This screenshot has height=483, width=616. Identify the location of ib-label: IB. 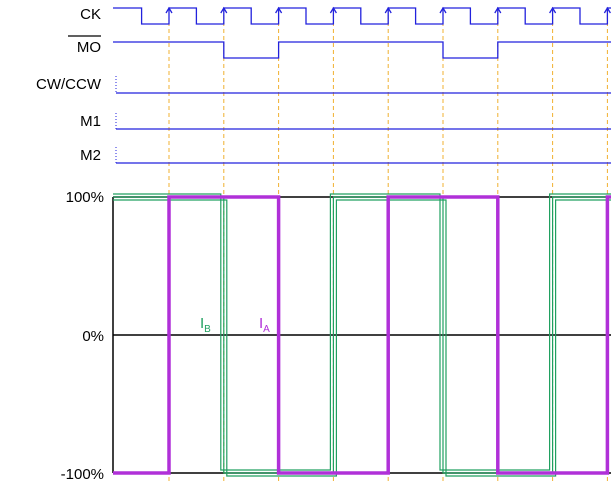
(205, 325).